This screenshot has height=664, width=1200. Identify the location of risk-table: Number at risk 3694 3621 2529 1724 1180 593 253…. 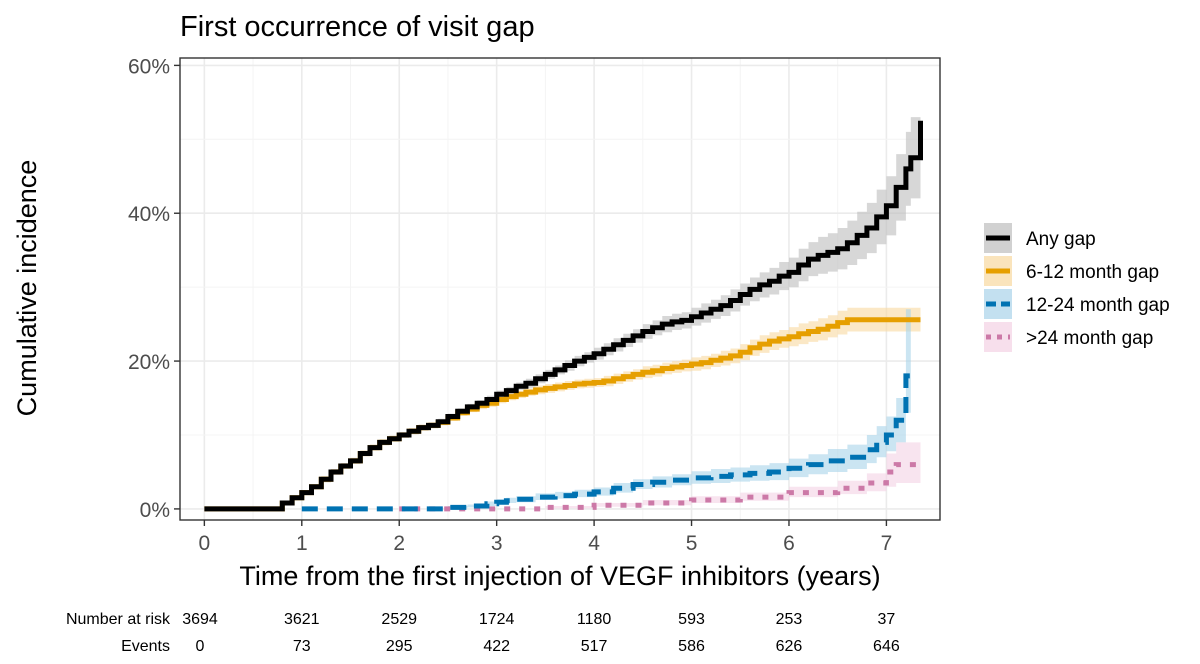
(483, 633).